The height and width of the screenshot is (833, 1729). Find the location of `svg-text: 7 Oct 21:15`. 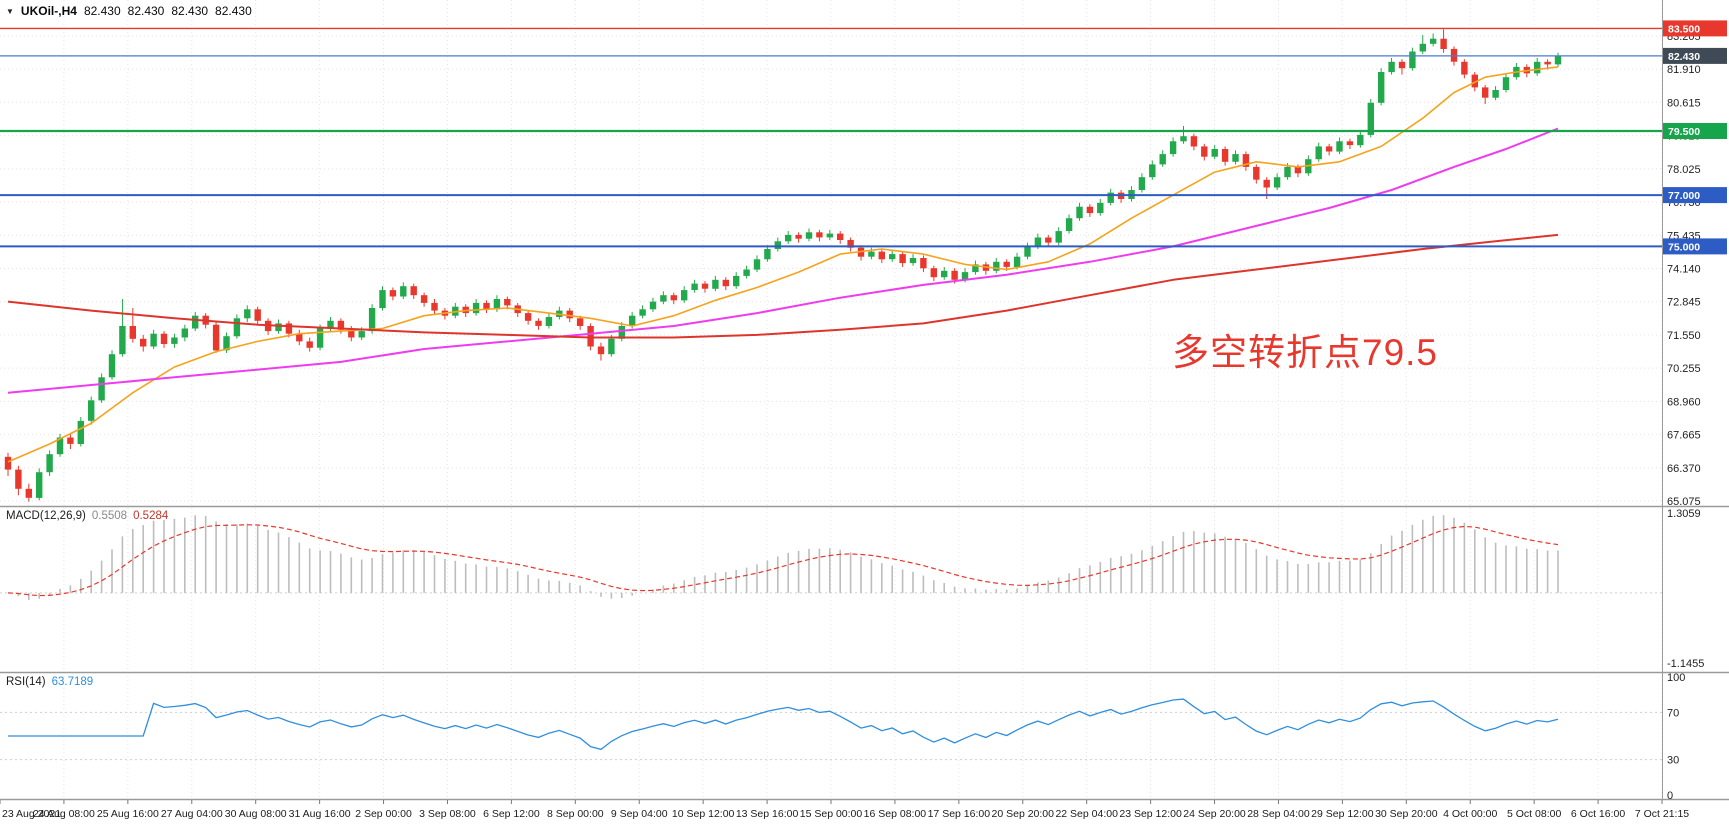

svg-text: 7 Oct 21:15 is located at coordinates (1662, 814).